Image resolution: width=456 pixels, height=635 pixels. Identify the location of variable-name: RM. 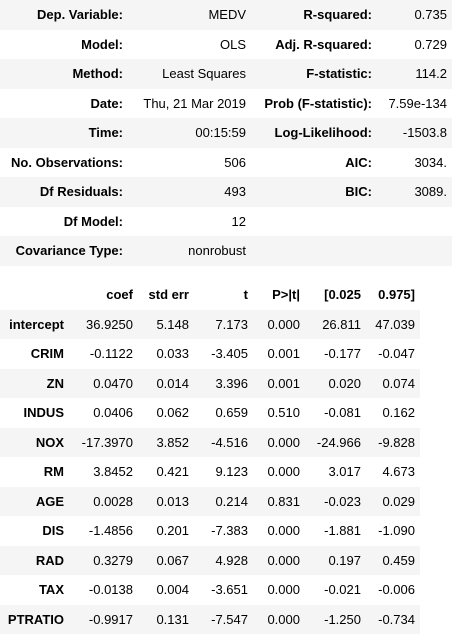
(53, 472).